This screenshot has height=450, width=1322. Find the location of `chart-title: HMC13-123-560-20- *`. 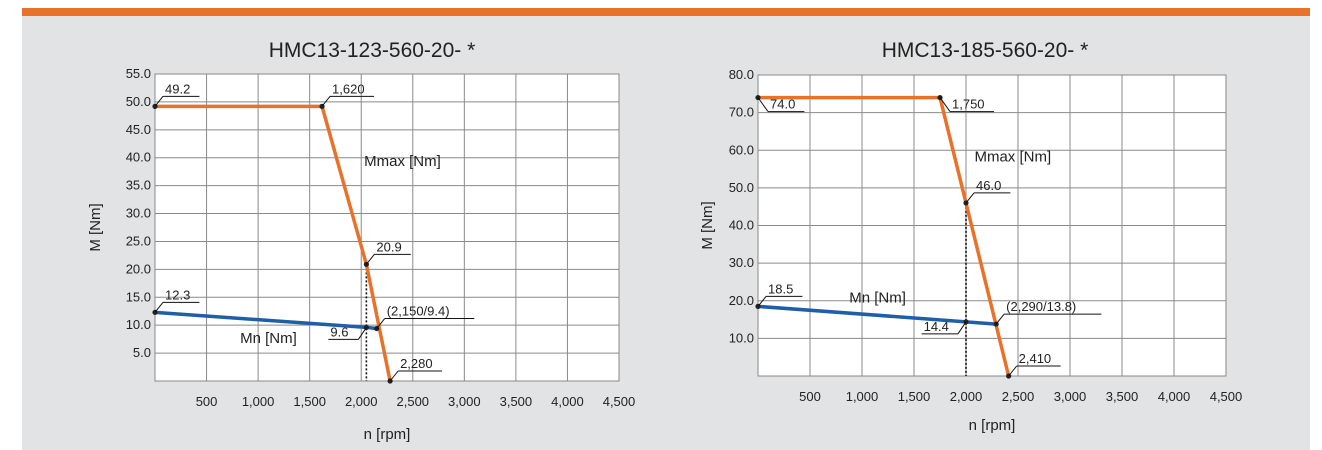

chart-title: HMC13-123-560-20- * is located at coordinates (372, 50).